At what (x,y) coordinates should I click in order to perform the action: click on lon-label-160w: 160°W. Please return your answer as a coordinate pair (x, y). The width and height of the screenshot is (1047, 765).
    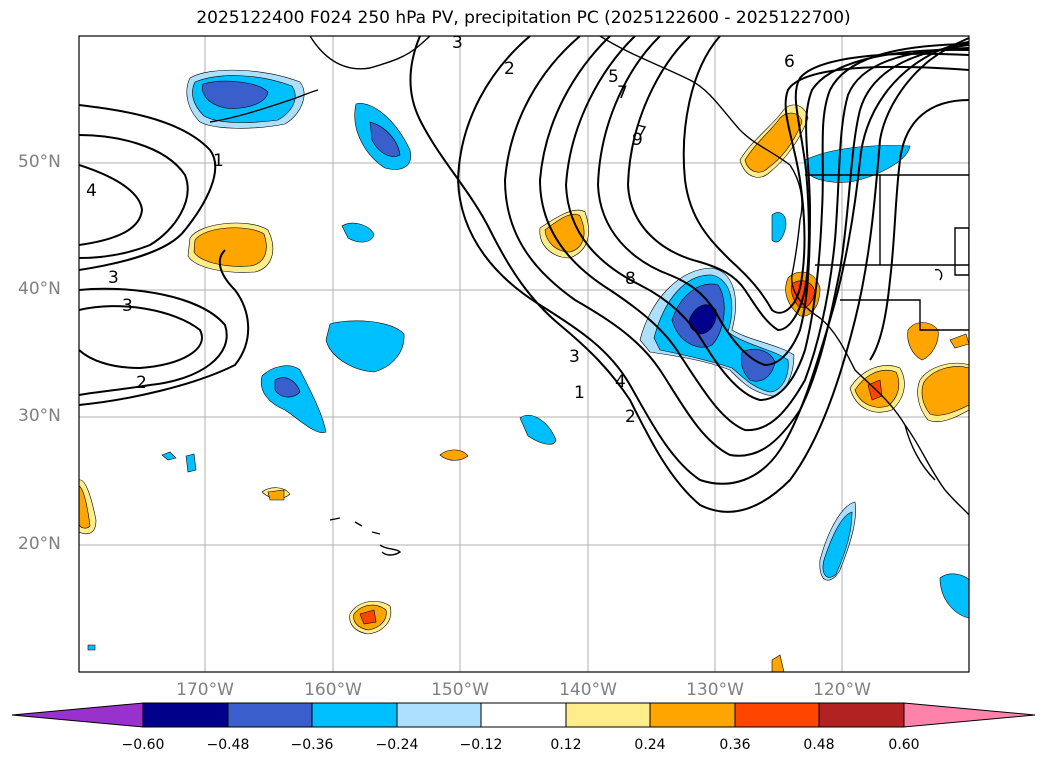
    Looking at the image, I should click on (333, 690).